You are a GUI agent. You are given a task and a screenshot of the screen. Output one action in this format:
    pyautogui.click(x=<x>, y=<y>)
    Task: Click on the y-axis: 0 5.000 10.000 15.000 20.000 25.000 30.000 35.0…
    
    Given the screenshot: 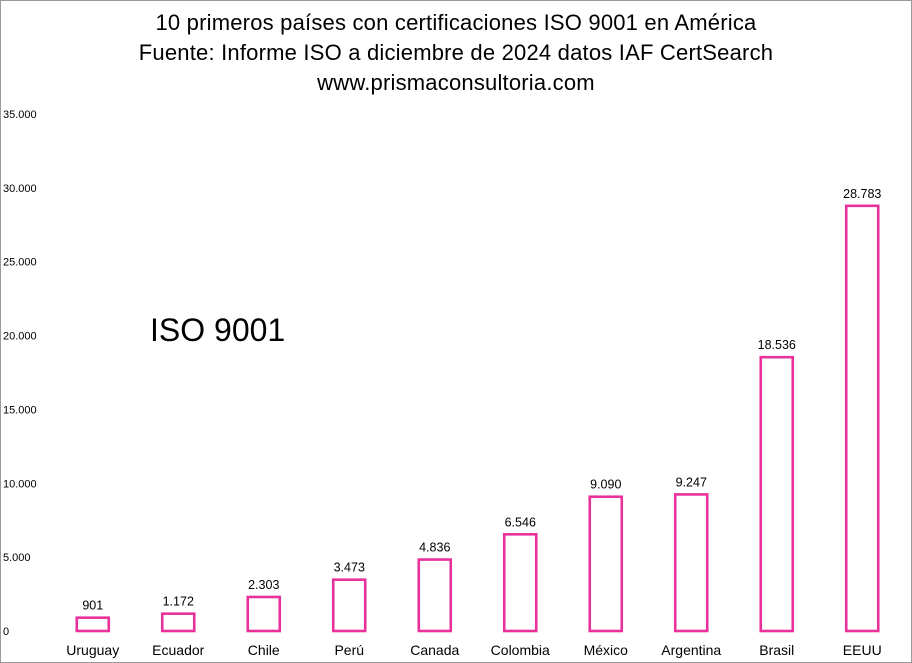 What is the action you would take?
    pyautogui.click(x=20, y=373)
    